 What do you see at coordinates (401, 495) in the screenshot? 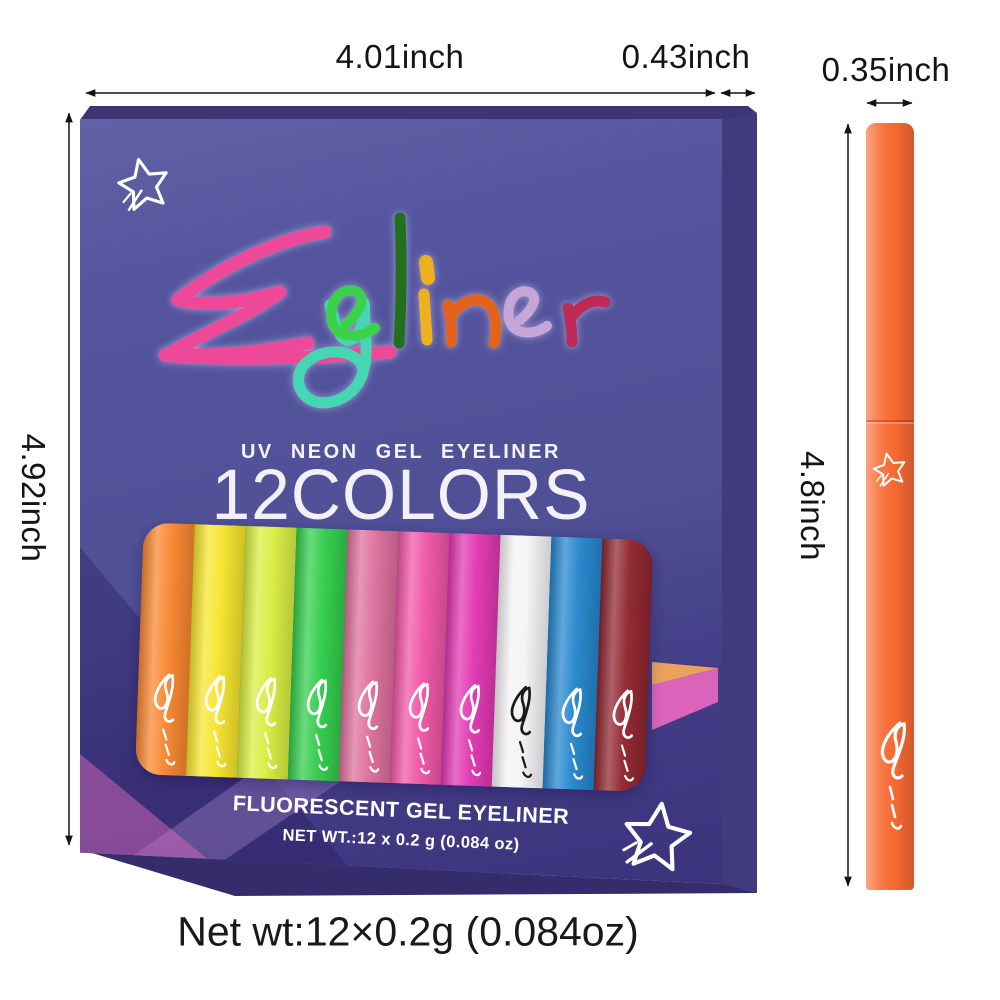
I see `box-headline: 12COLORS` at bounding box center [401, 495].